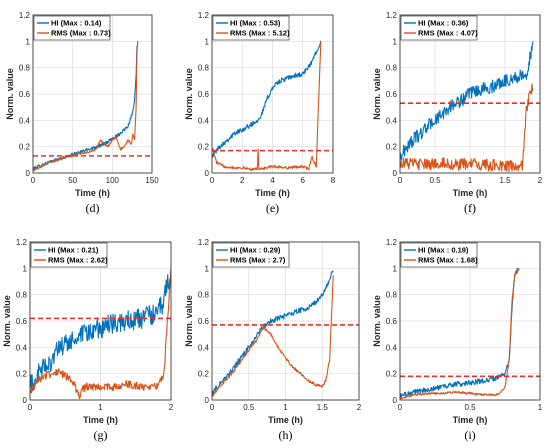 The image size is (550, 448). What do you see at coordinates (255, 23) in the screenshot?
I see `legend-entry: HI (Max : 0.53)` at bounding box center [255, 23].